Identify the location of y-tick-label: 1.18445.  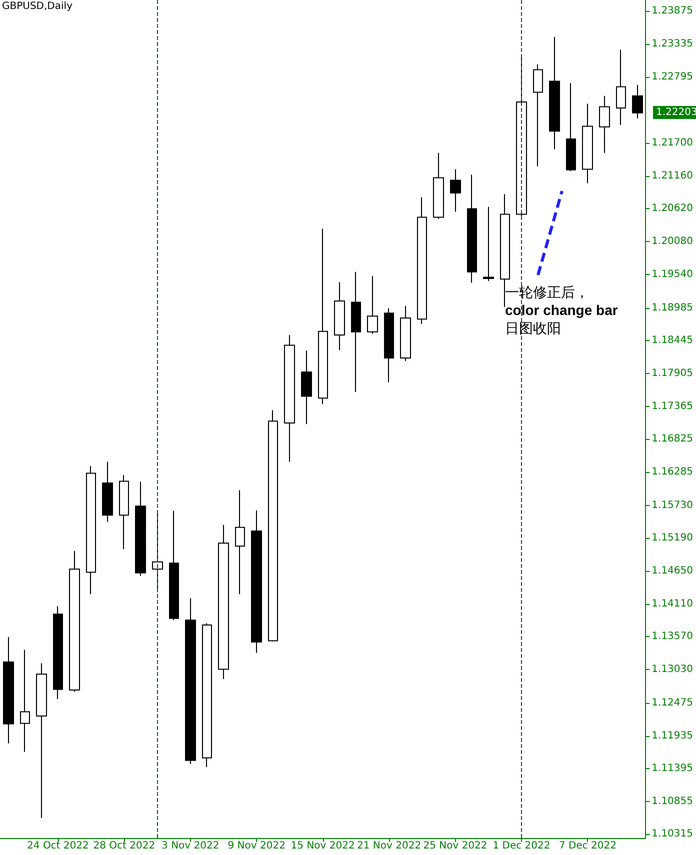
(673, 340).